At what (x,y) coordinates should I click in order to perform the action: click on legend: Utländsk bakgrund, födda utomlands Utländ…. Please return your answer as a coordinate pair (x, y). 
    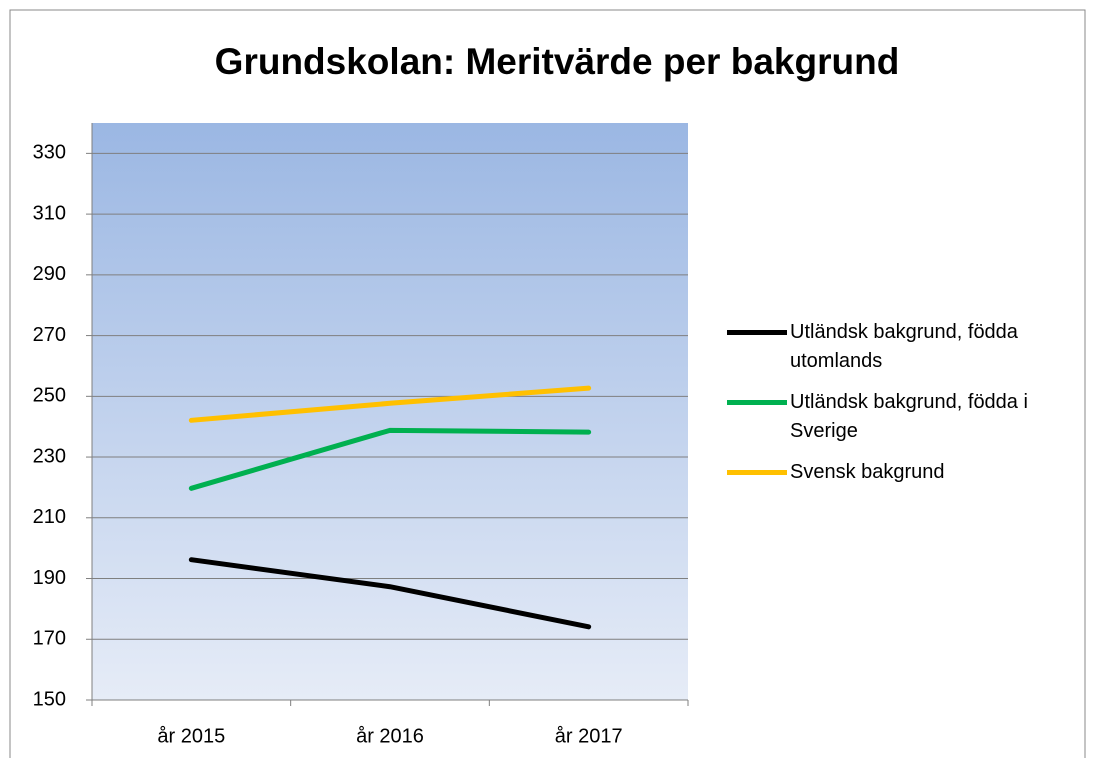
    Looking at the image, I should click on (897, 408).